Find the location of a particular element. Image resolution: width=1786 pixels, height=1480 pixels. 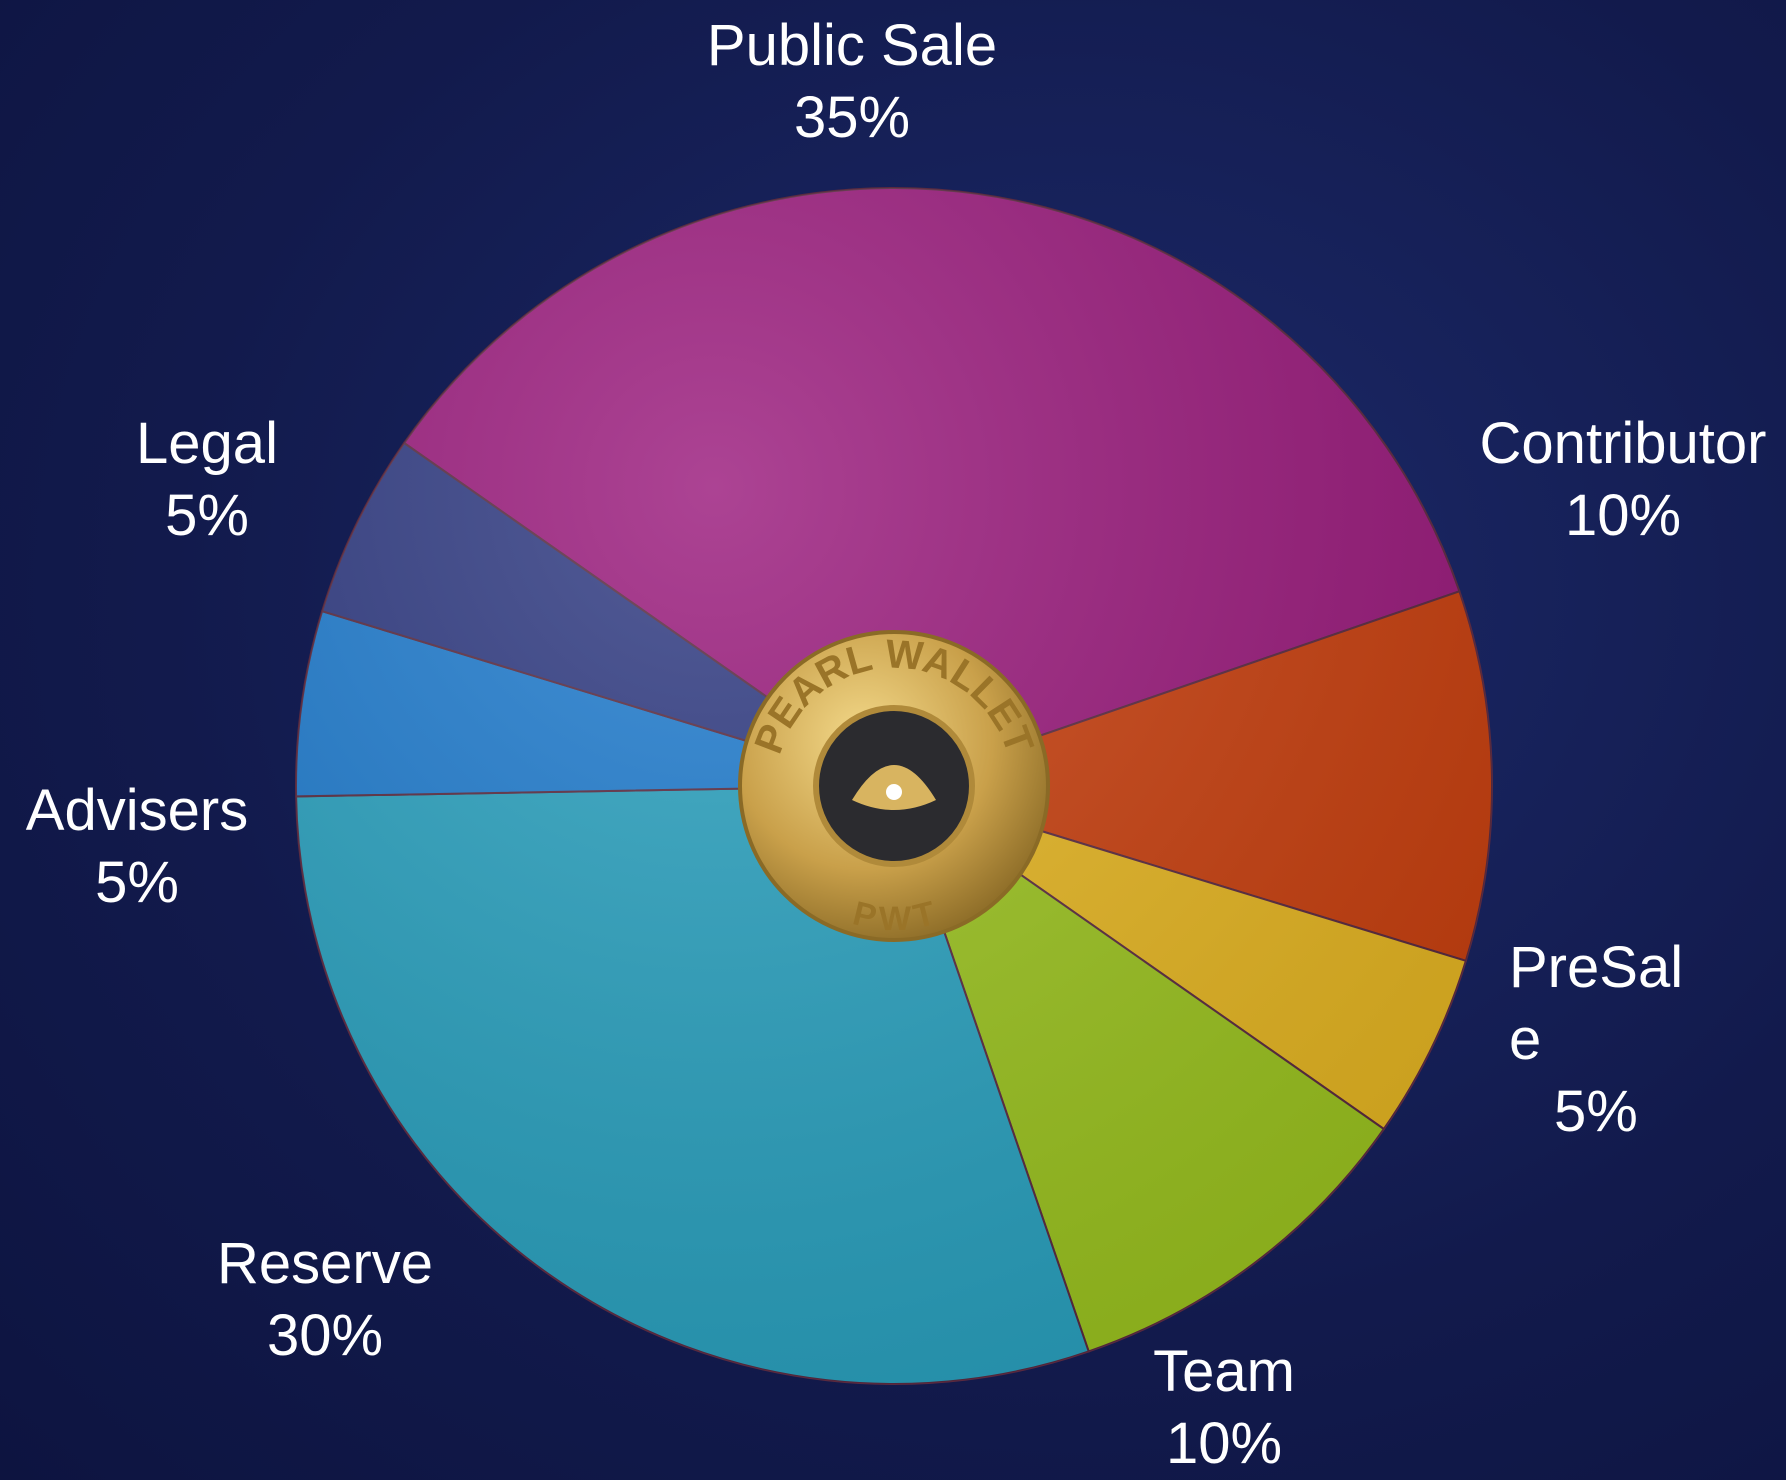

slice-label: Public Sale 35% is located at coordinates (852, 82).